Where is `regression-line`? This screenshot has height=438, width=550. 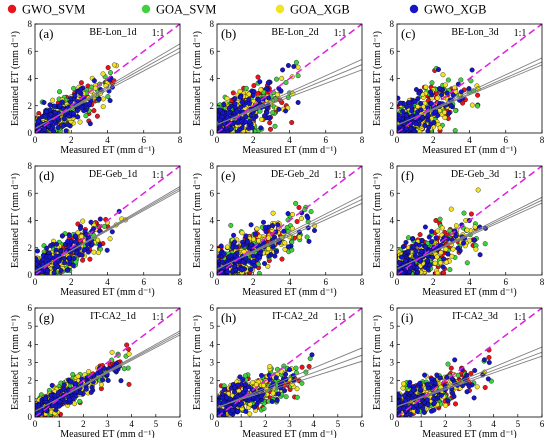 regression-line is located at coordinates (469, 235).